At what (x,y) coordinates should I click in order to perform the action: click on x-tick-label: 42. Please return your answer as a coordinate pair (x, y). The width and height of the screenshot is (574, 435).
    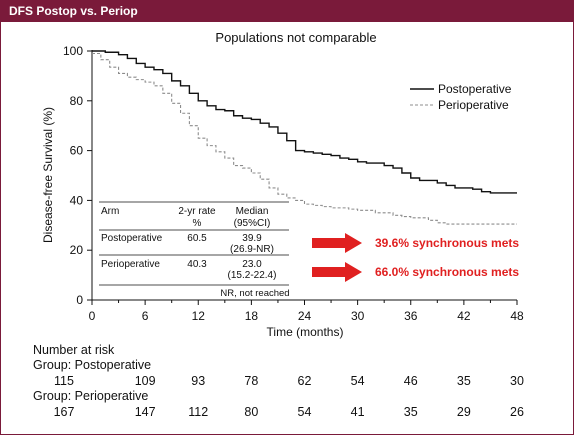
    Looking at the image, I should click on (464, 316).